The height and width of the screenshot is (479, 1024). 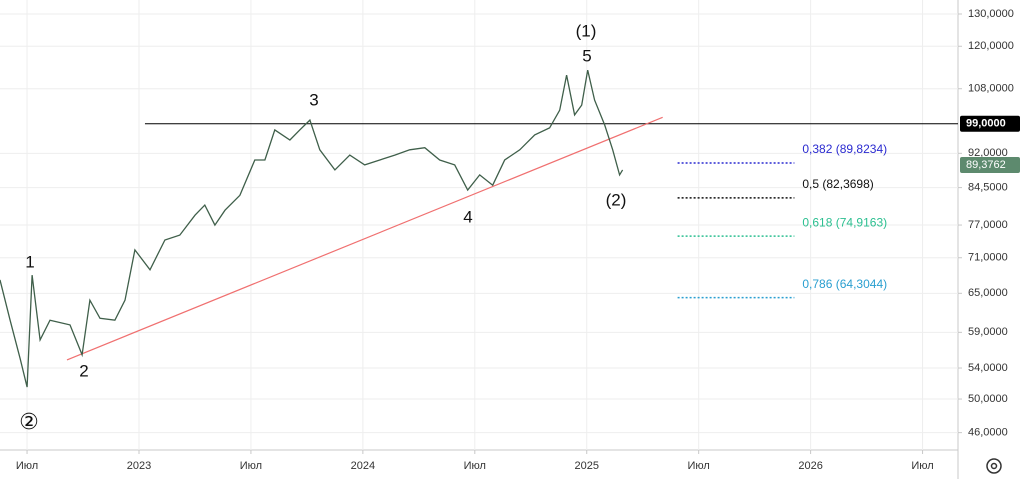 I want to click on wave-label: (1), so click(x=586, y=30).